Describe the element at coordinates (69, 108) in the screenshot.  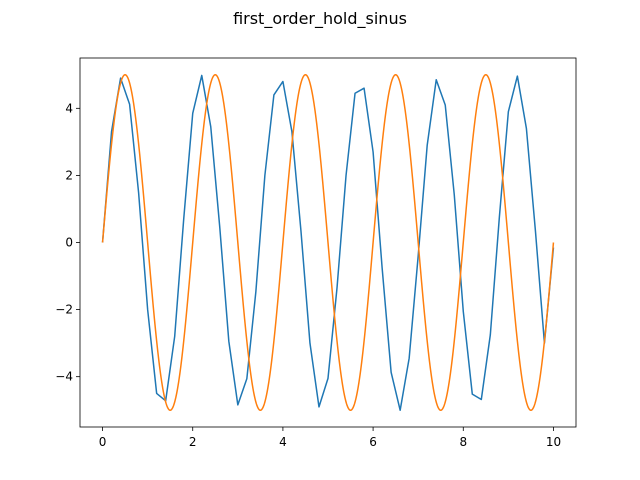
I see `y-tick-label: 4` at that location.